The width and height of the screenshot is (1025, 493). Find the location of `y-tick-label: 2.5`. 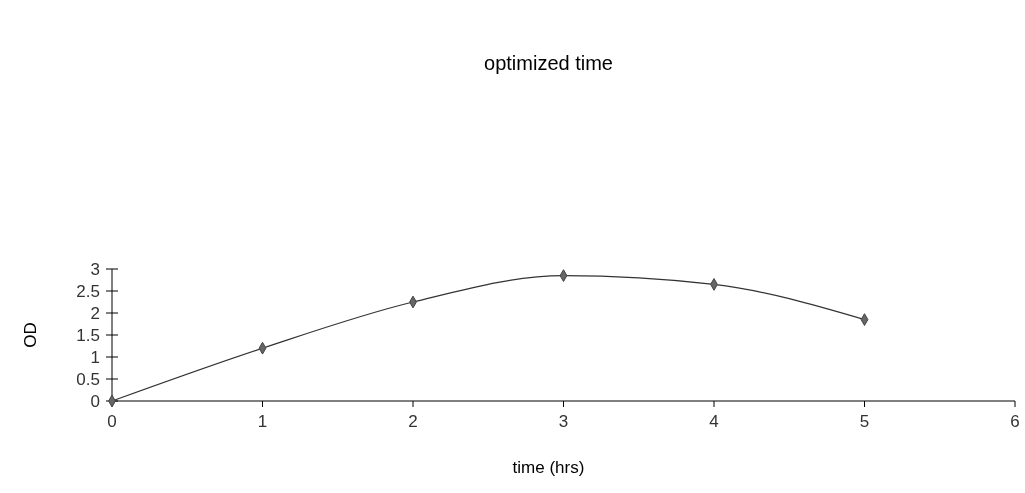

y-tick-label: 2.5 is located at coordinates (88, 291).